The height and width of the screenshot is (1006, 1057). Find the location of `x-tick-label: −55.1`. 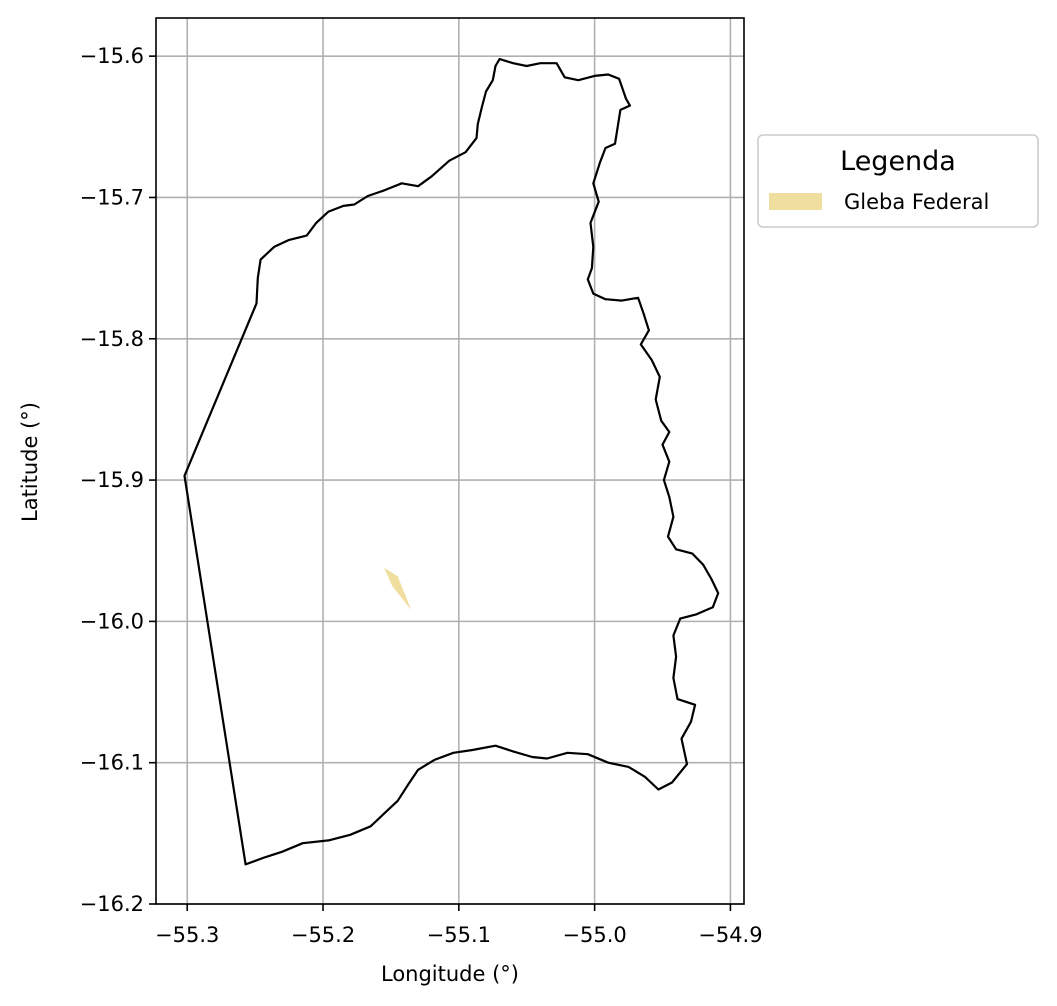

x-tick-label: −55.1 is located at coordinates (459, 935).